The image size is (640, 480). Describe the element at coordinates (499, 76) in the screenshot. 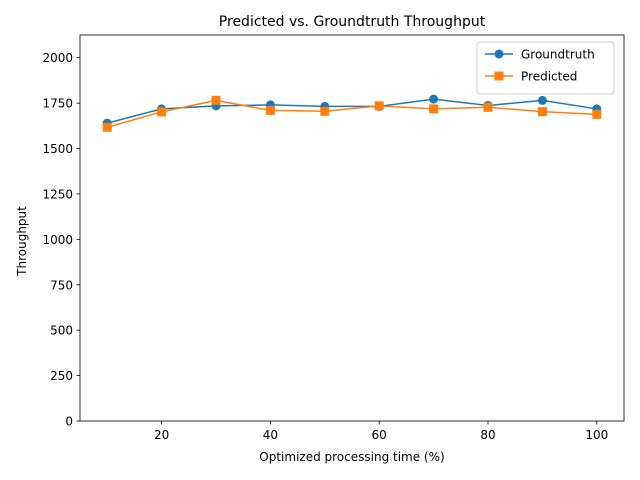

I see `legend-marker-predicted` at that location.